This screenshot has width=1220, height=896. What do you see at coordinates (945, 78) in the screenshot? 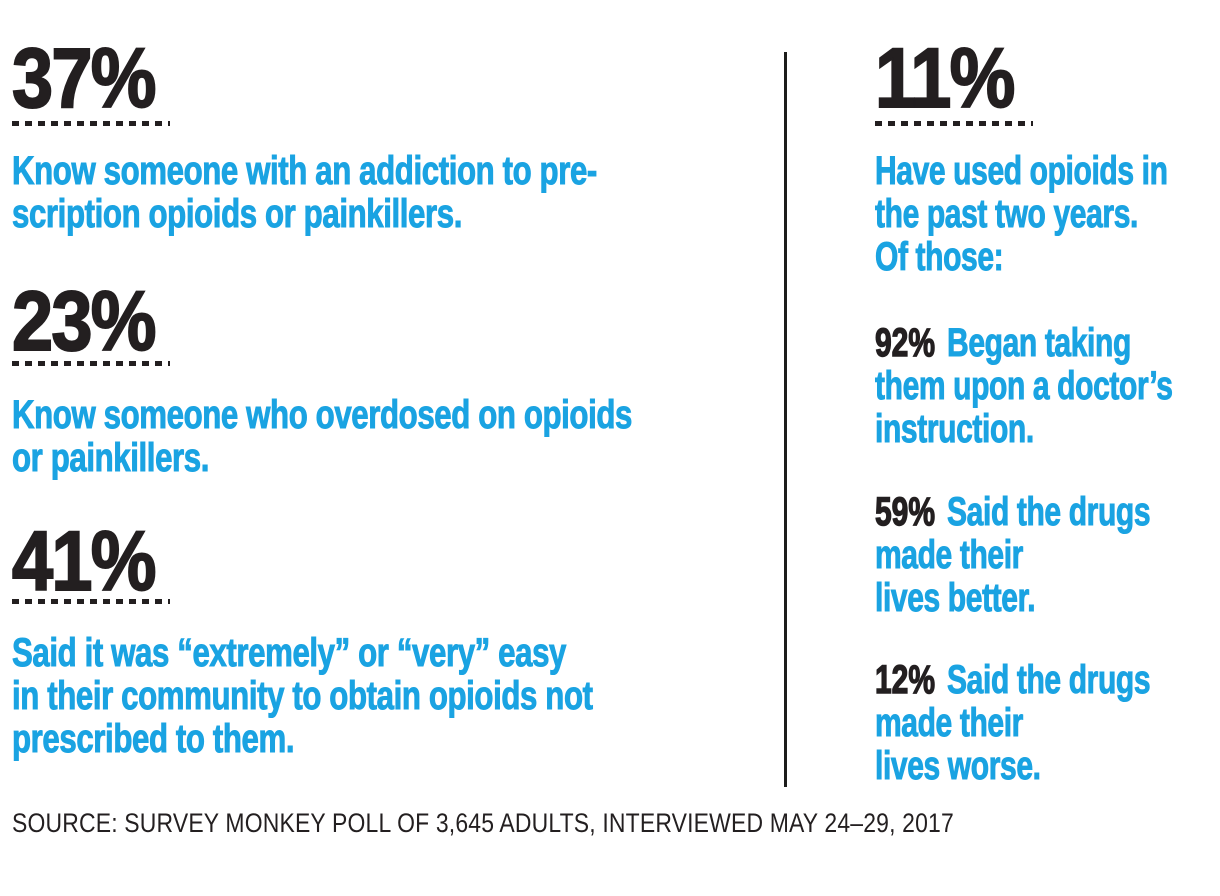
I see `stat-11-value: 11%` at bounding box center [945, 78].